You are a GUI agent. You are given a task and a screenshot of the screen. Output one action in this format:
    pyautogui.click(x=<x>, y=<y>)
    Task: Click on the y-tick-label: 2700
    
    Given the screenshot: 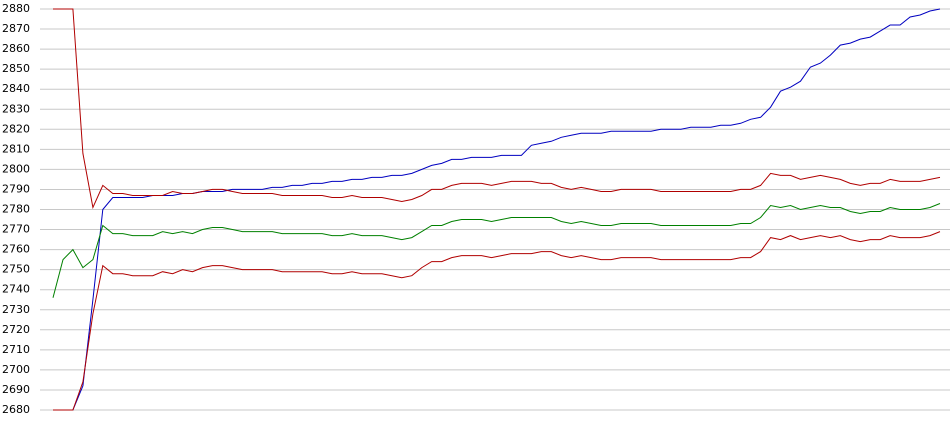 What is the action you would take?
    pyautogui.click(x=16, y=369)
    